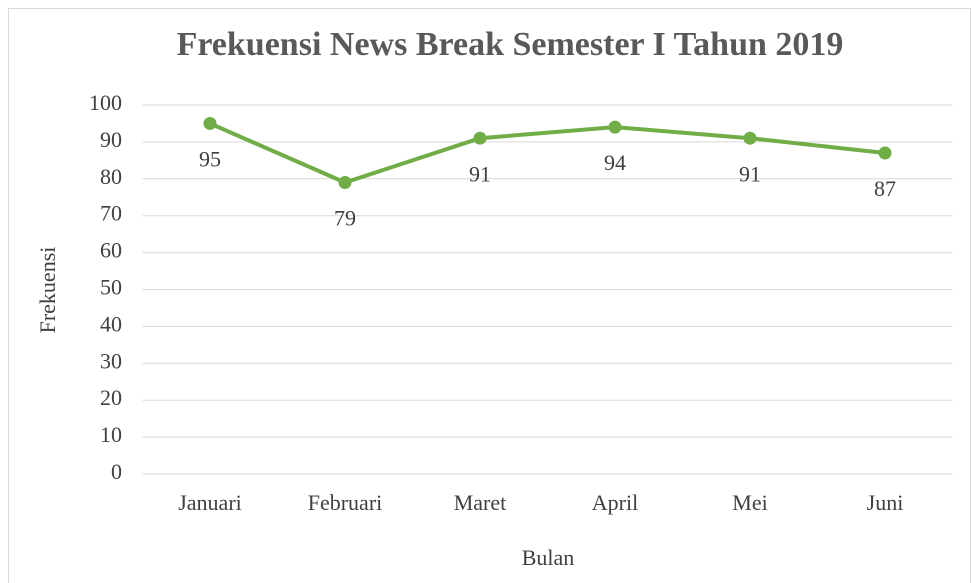 The height and width of the screenshot is (583, 972). What do you see at coordinates (47, 290) in the screenshot?
I see `y-axis-label: Frekuensi` at bounding box center [47, 290].